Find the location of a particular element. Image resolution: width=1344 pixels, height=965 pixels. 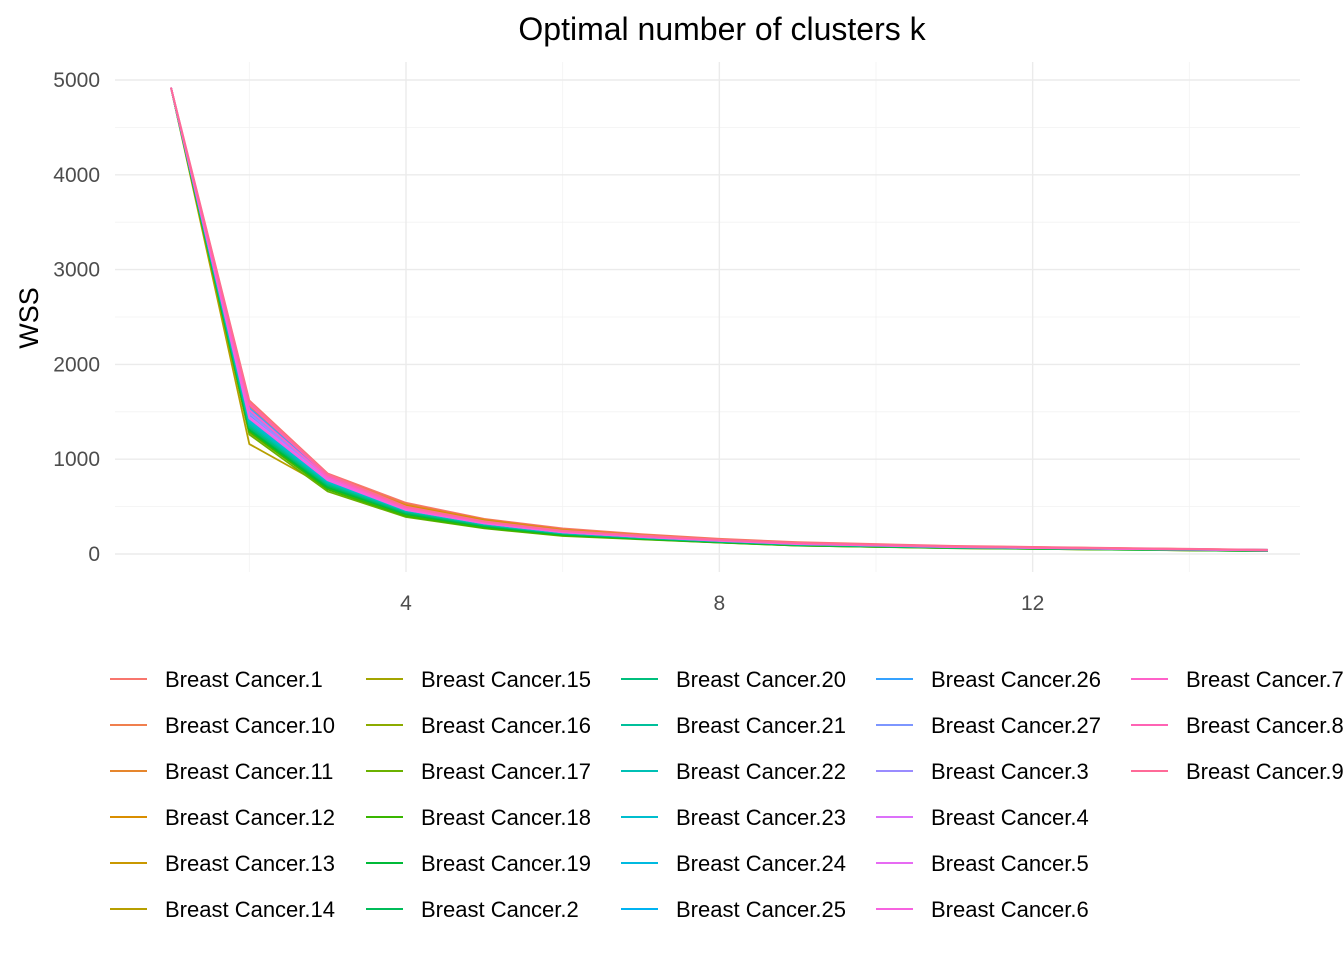

legend-label: Breast Cancer.22 is located at coordinates (761, 771).